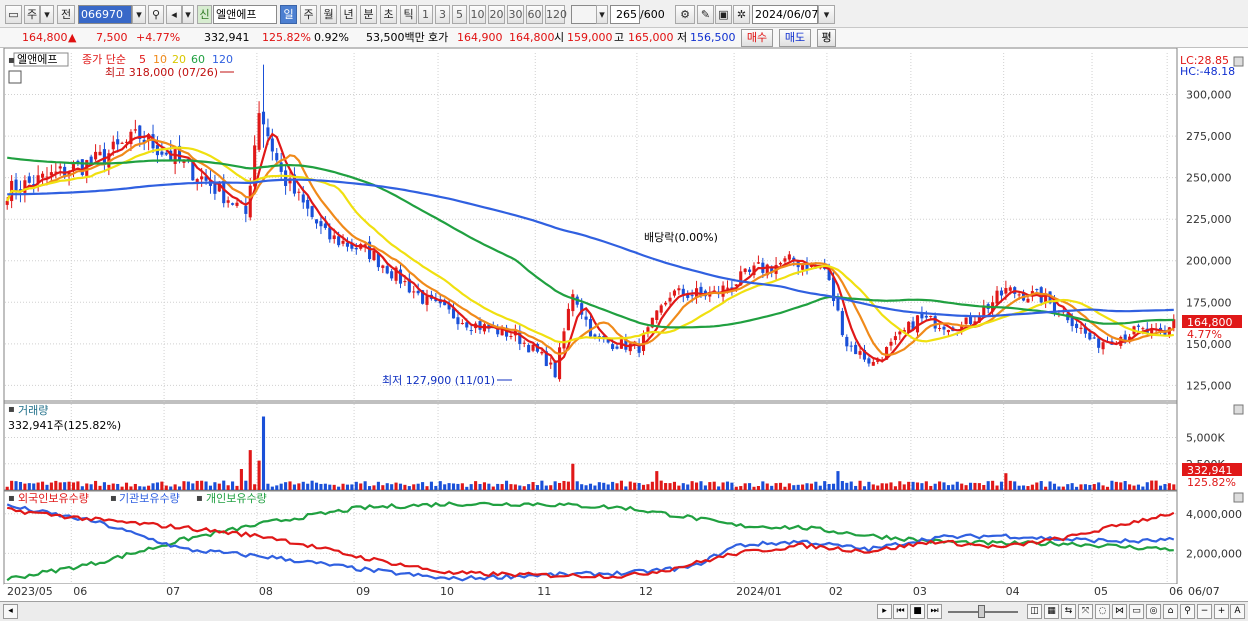 The height and width of the screenshot is (621, 1248). Describe the element at coordinates (757, 38) in the screenshot. I see `buy-button: 매수` at that location.